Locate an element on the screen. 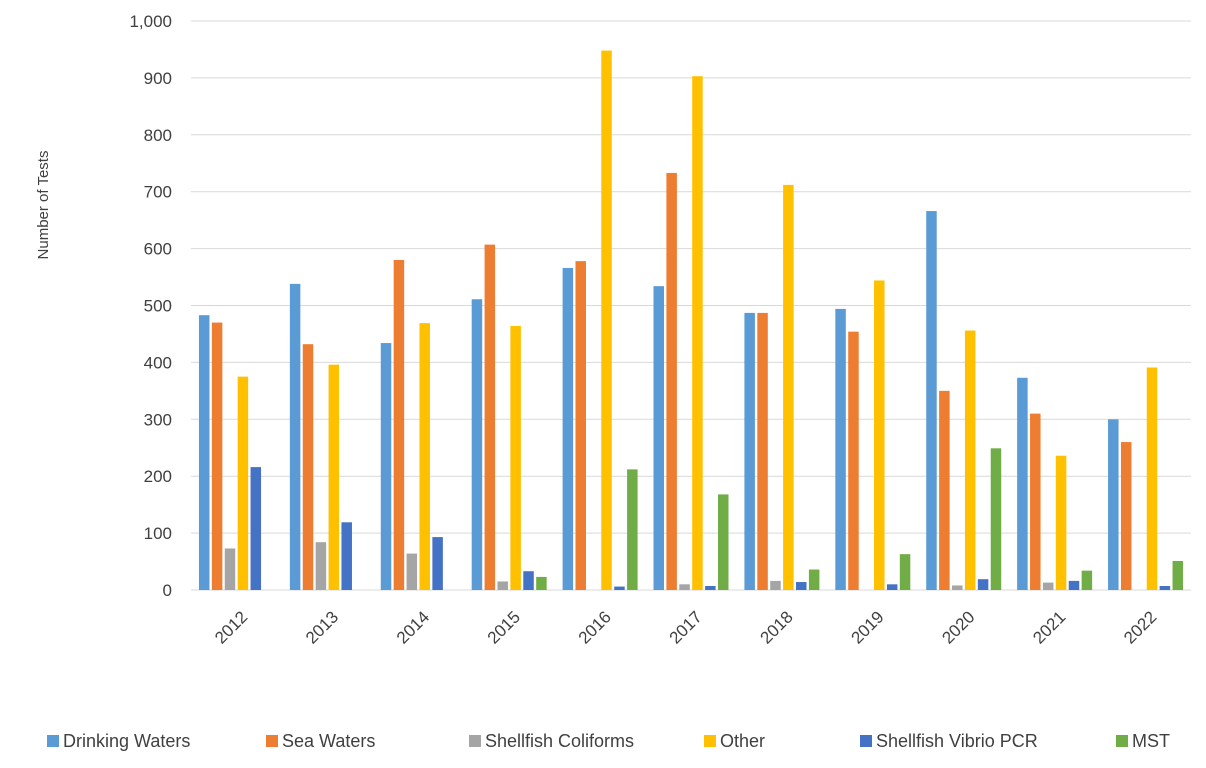  bar-shellfish-coliforms-2017 is located at coordinates (684, 587).